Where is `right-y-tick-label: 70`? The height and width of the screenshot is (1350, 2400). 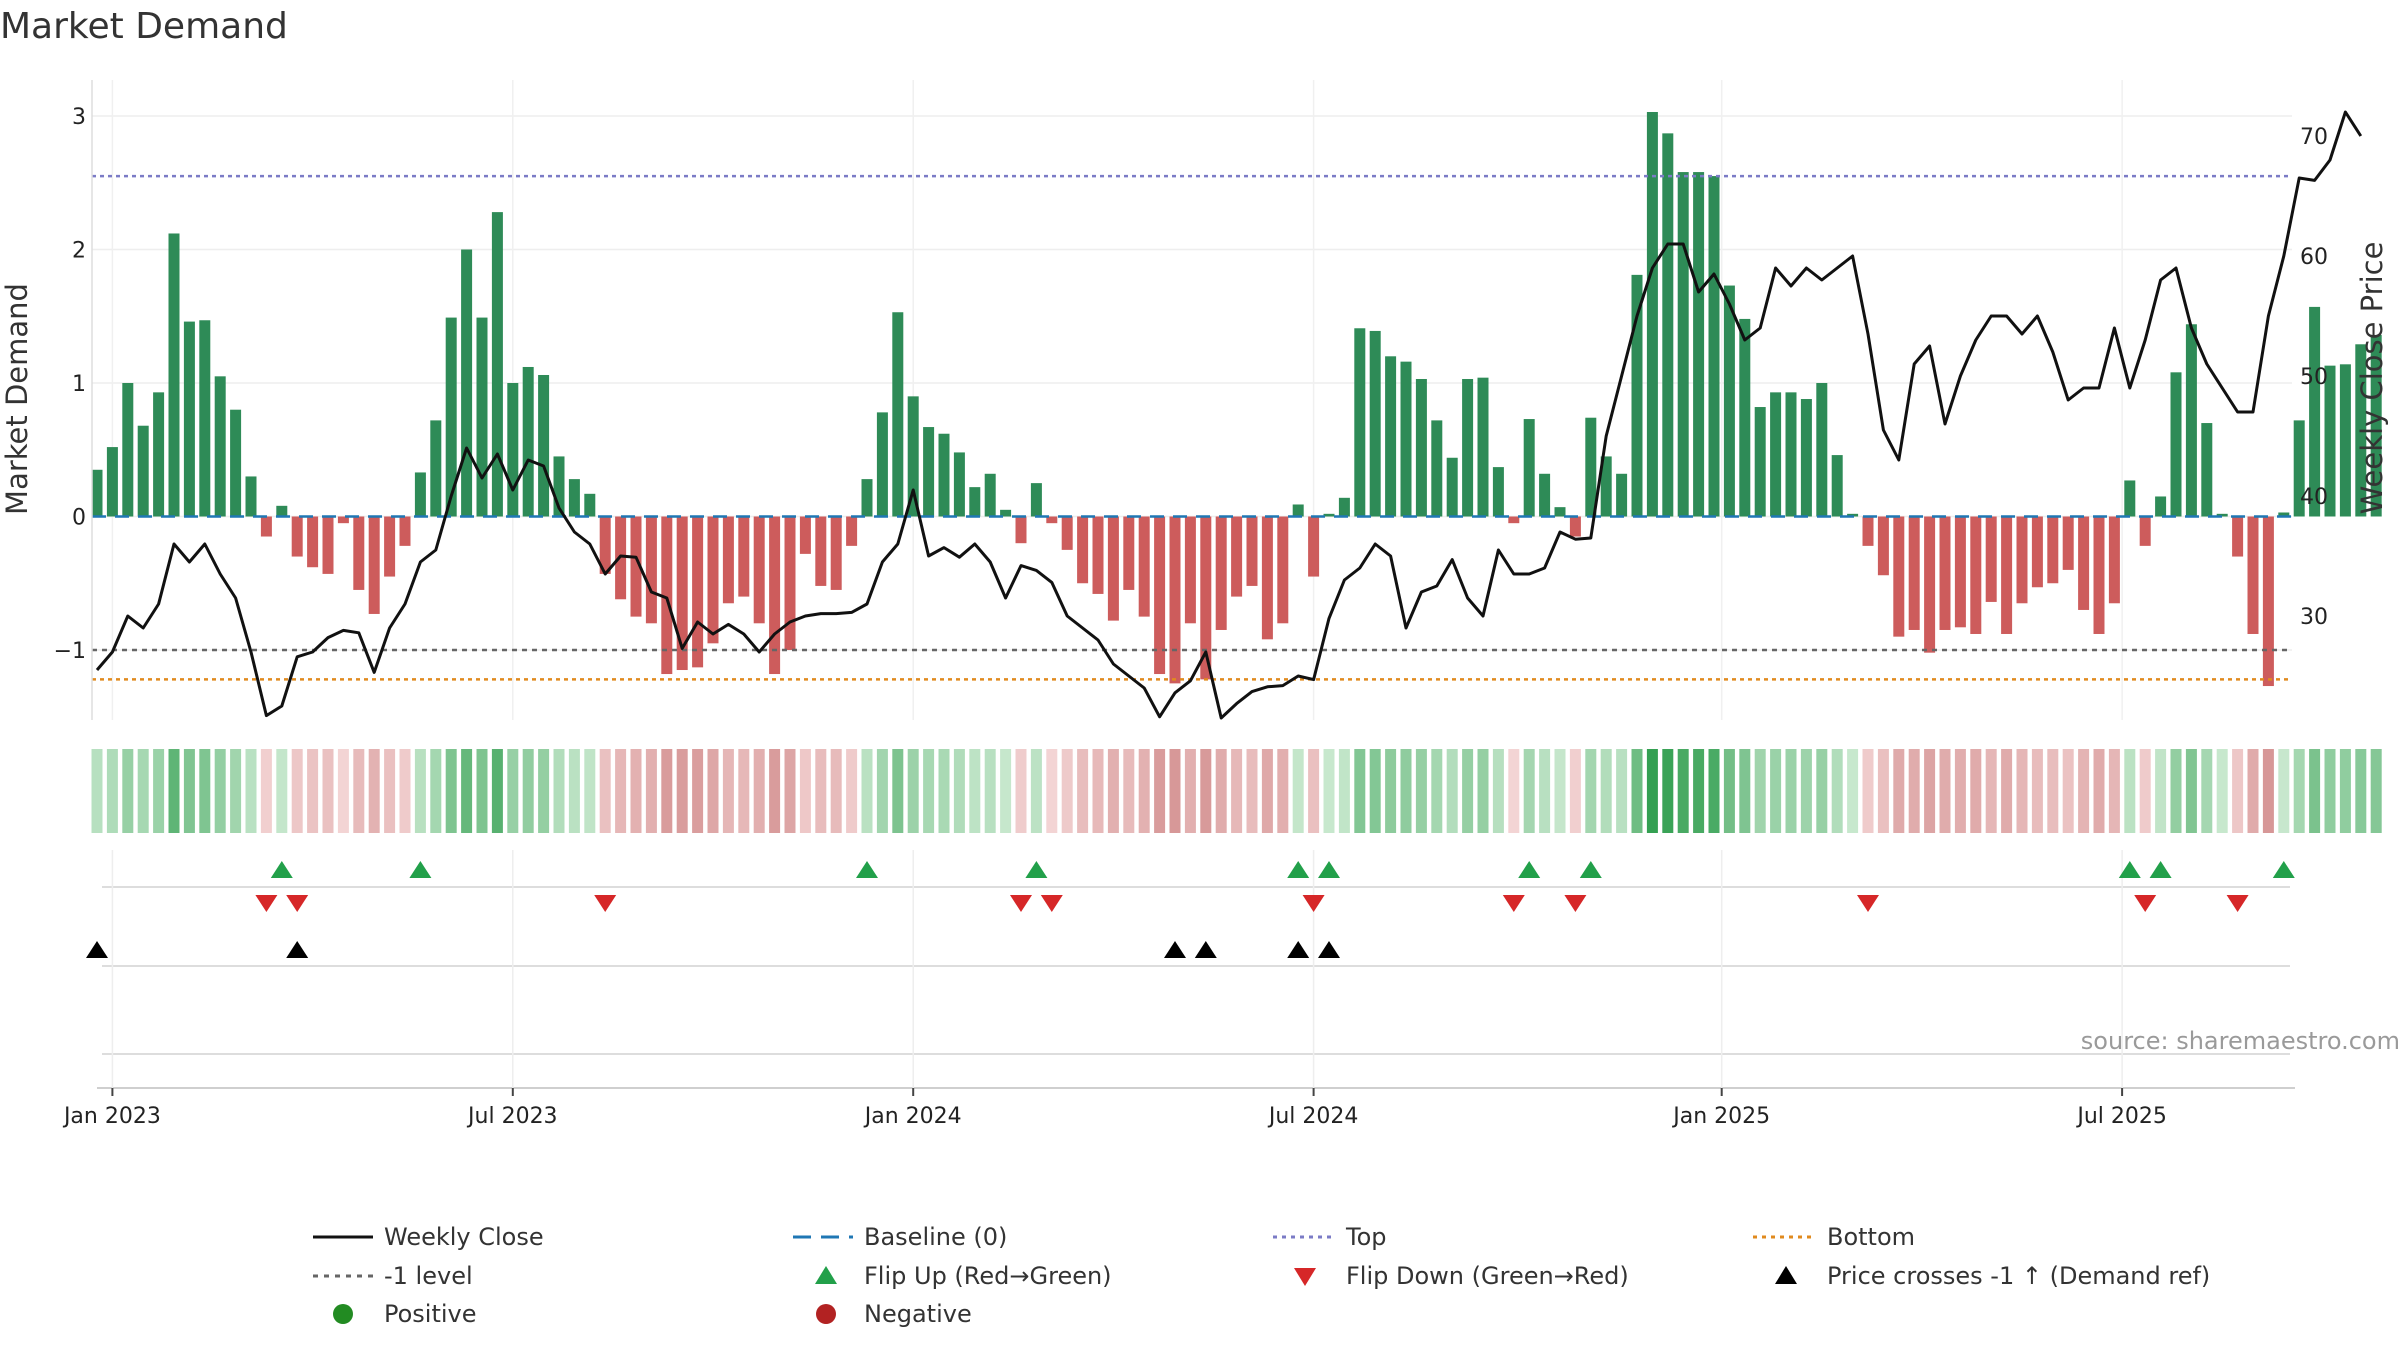 right-y-tick-label: 70 is located at coordinates (2314, 137).